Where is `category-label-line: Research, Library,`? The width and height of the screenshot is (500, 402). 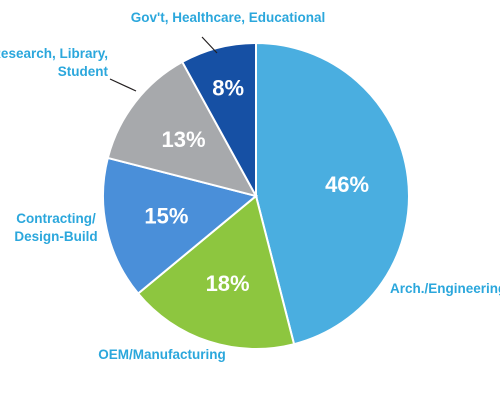
category-label-line: Research, Library, is located at coordinates (54, 53).